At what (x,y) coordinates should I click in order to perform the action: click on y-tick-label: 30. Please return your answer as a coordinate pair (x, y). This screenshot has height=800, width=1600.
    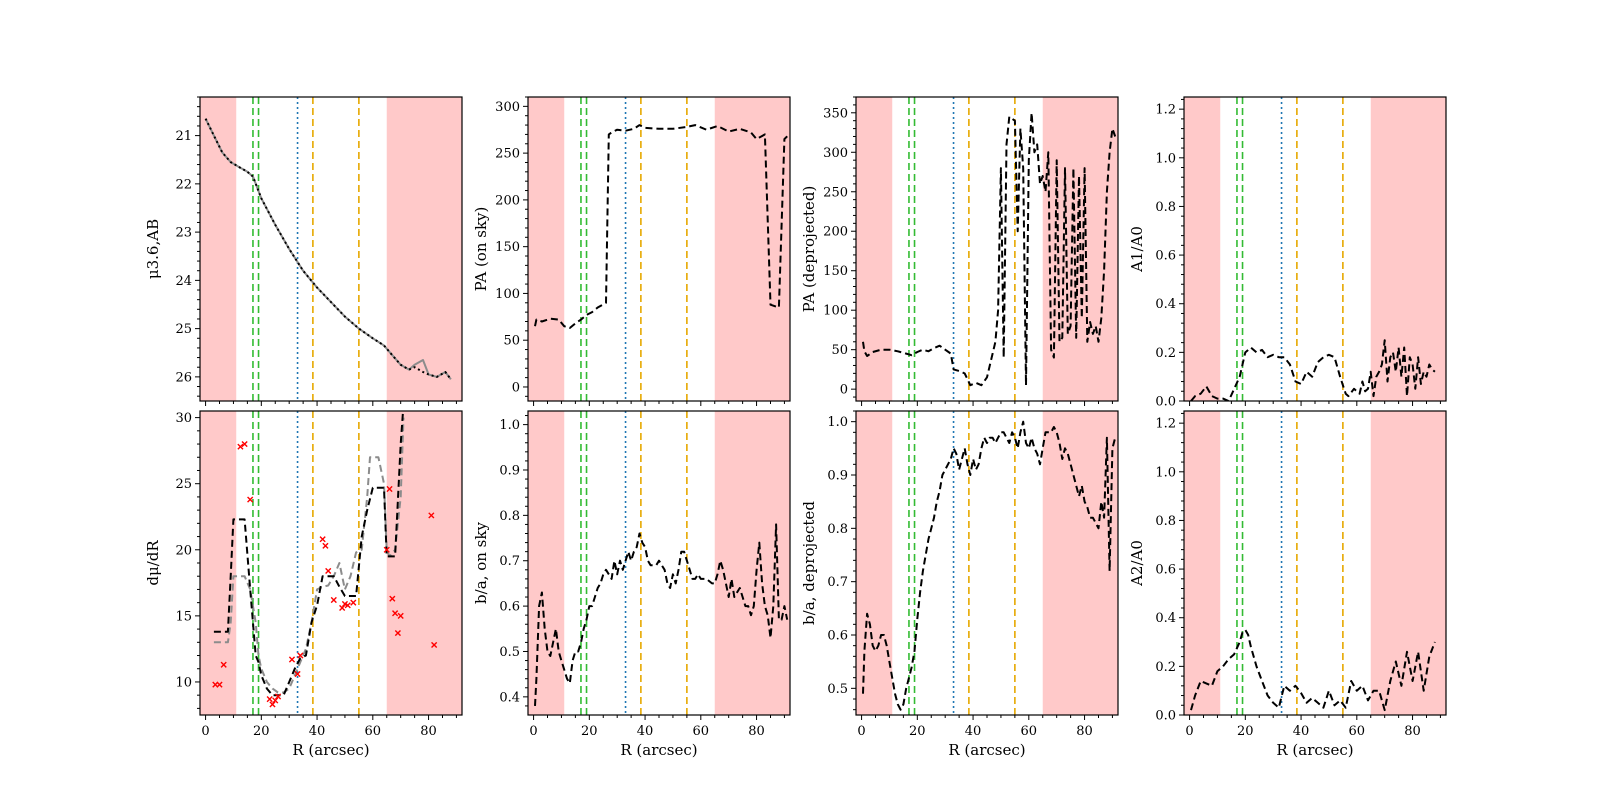
    Looking at the image, I should click on (183, 418).